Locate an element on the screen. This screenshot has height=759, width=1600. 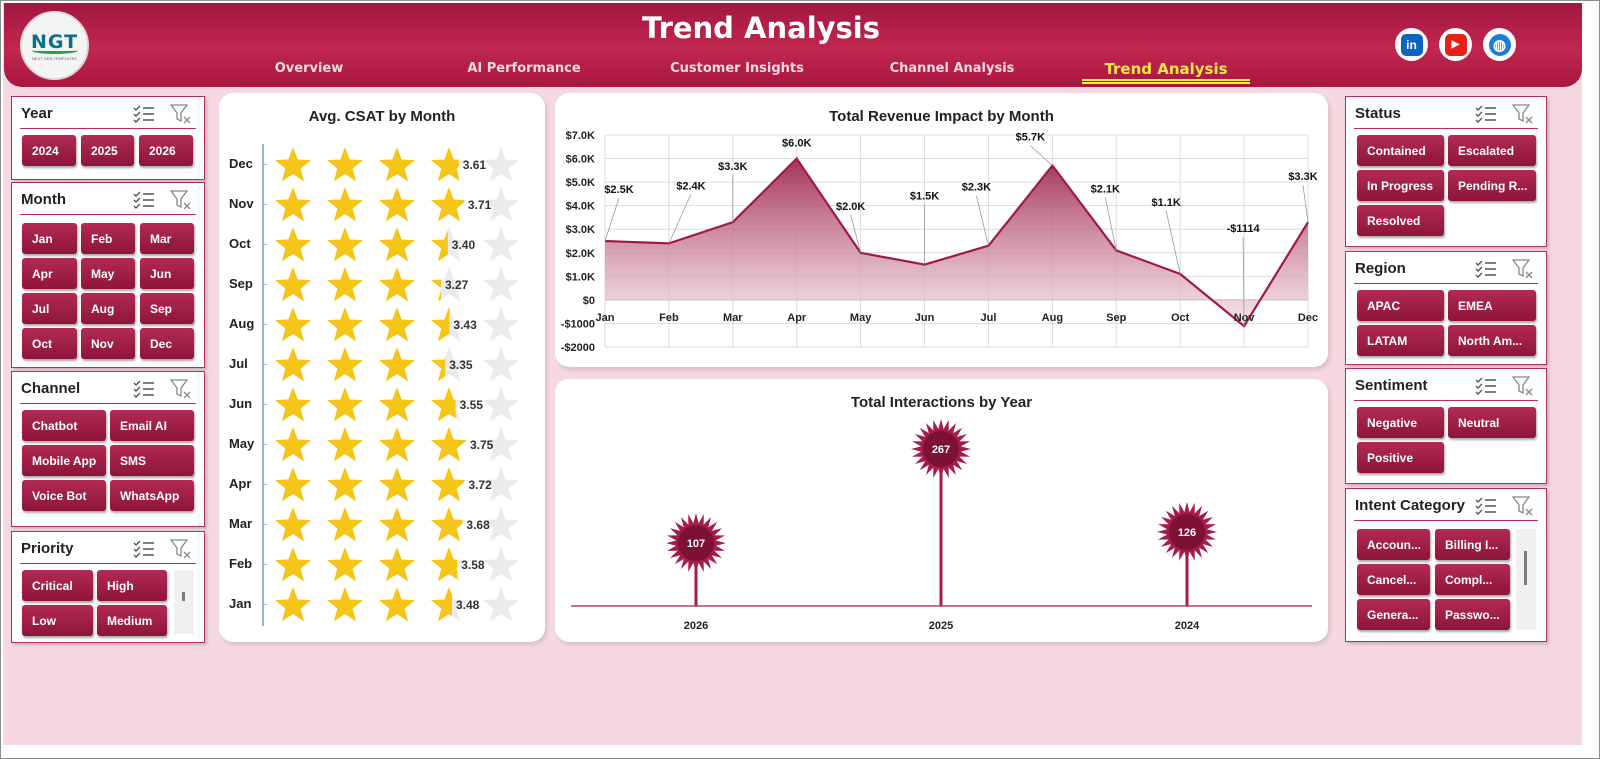
csat-value-label: 3.40 is located at coordinates (463, 245).